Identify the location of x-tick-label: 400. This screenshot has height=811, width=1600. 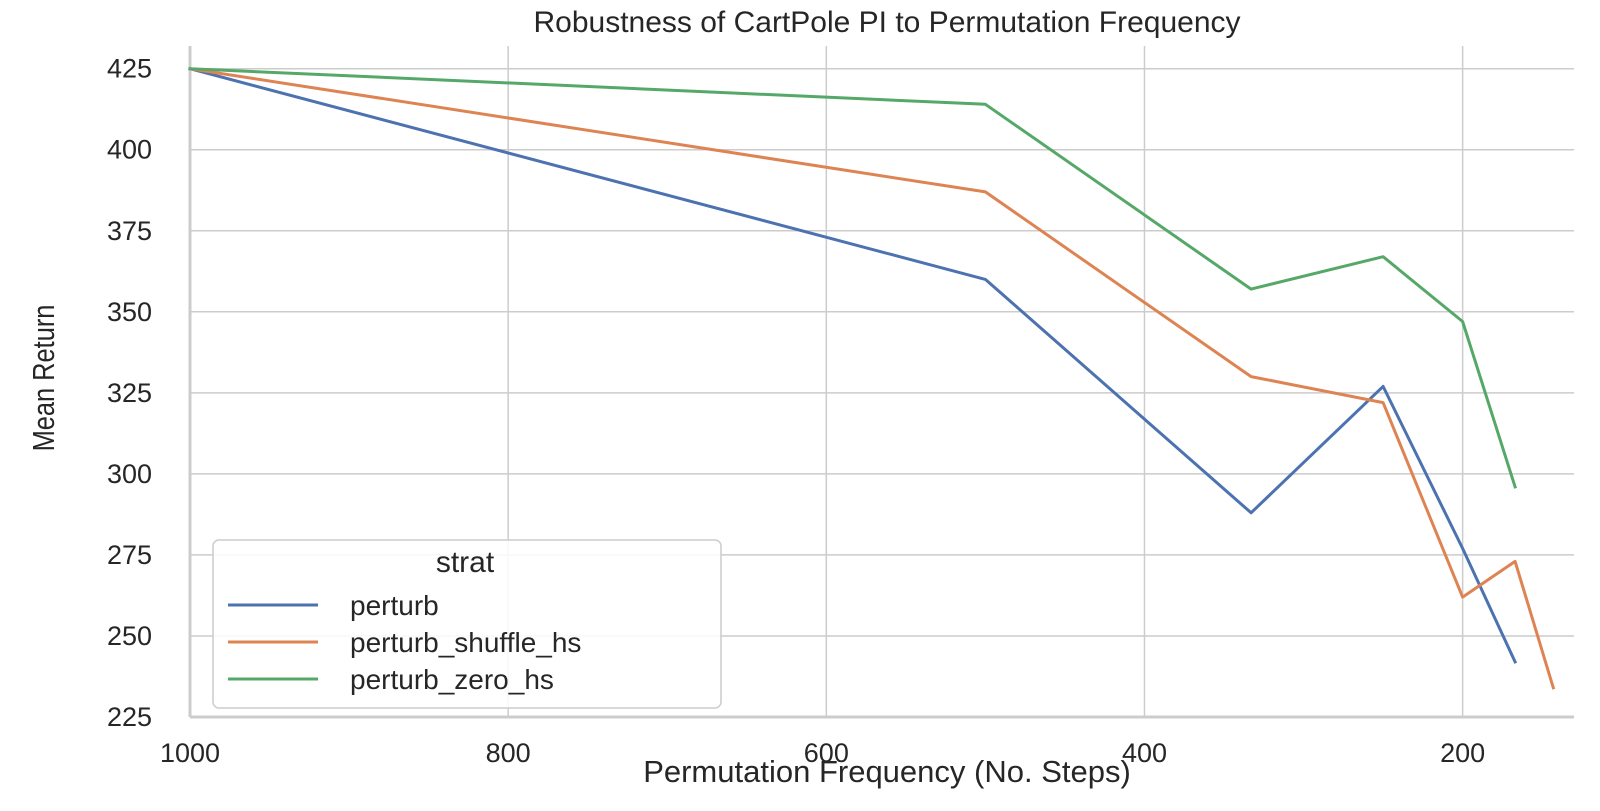
(1144, 753).